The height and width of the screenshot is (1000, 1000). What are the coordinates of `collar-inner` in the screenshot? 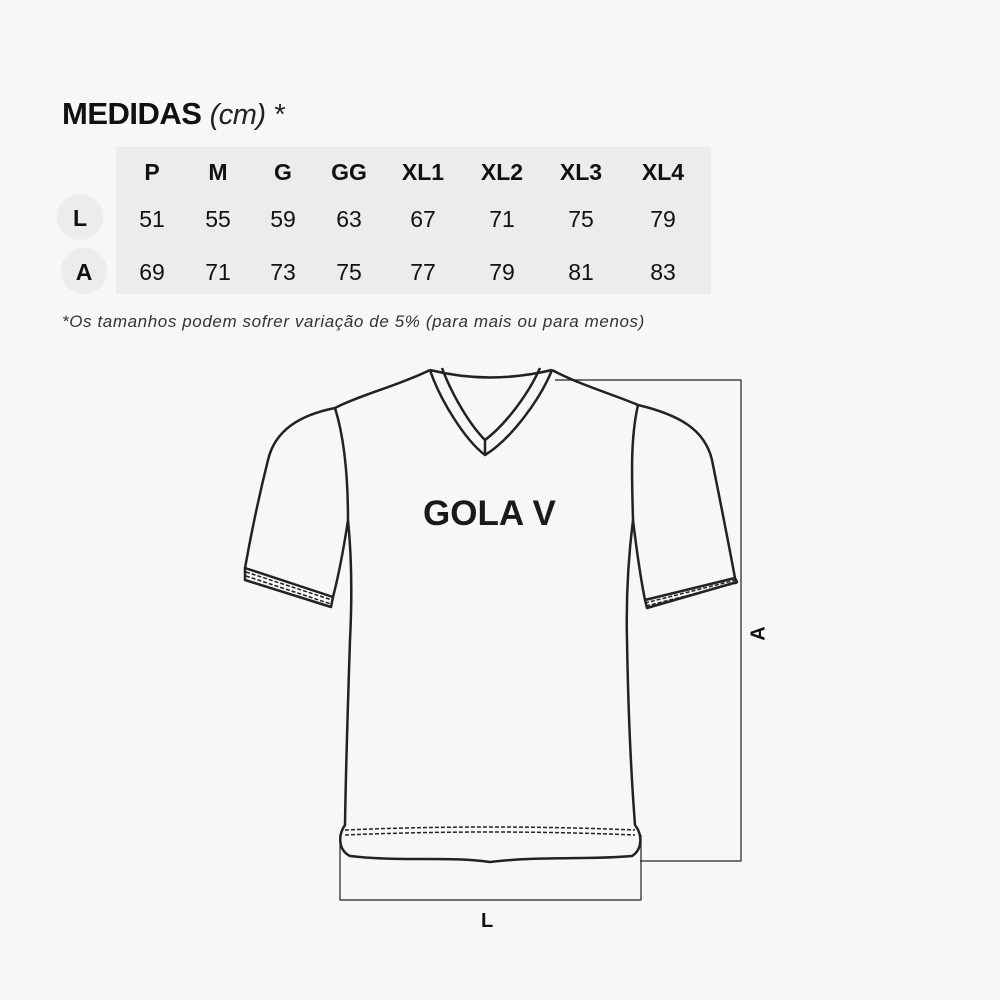 It's located at (491, 404).